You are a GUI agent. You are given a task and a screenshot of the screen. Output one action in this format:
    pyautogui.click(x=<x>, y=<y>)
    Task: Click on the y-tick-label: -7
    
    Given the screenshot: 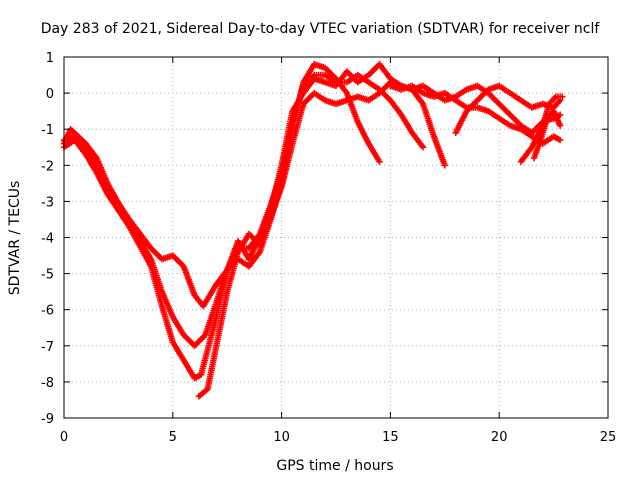 What is the action you would take?
    pyautogui.click(x=47, y=347)
    